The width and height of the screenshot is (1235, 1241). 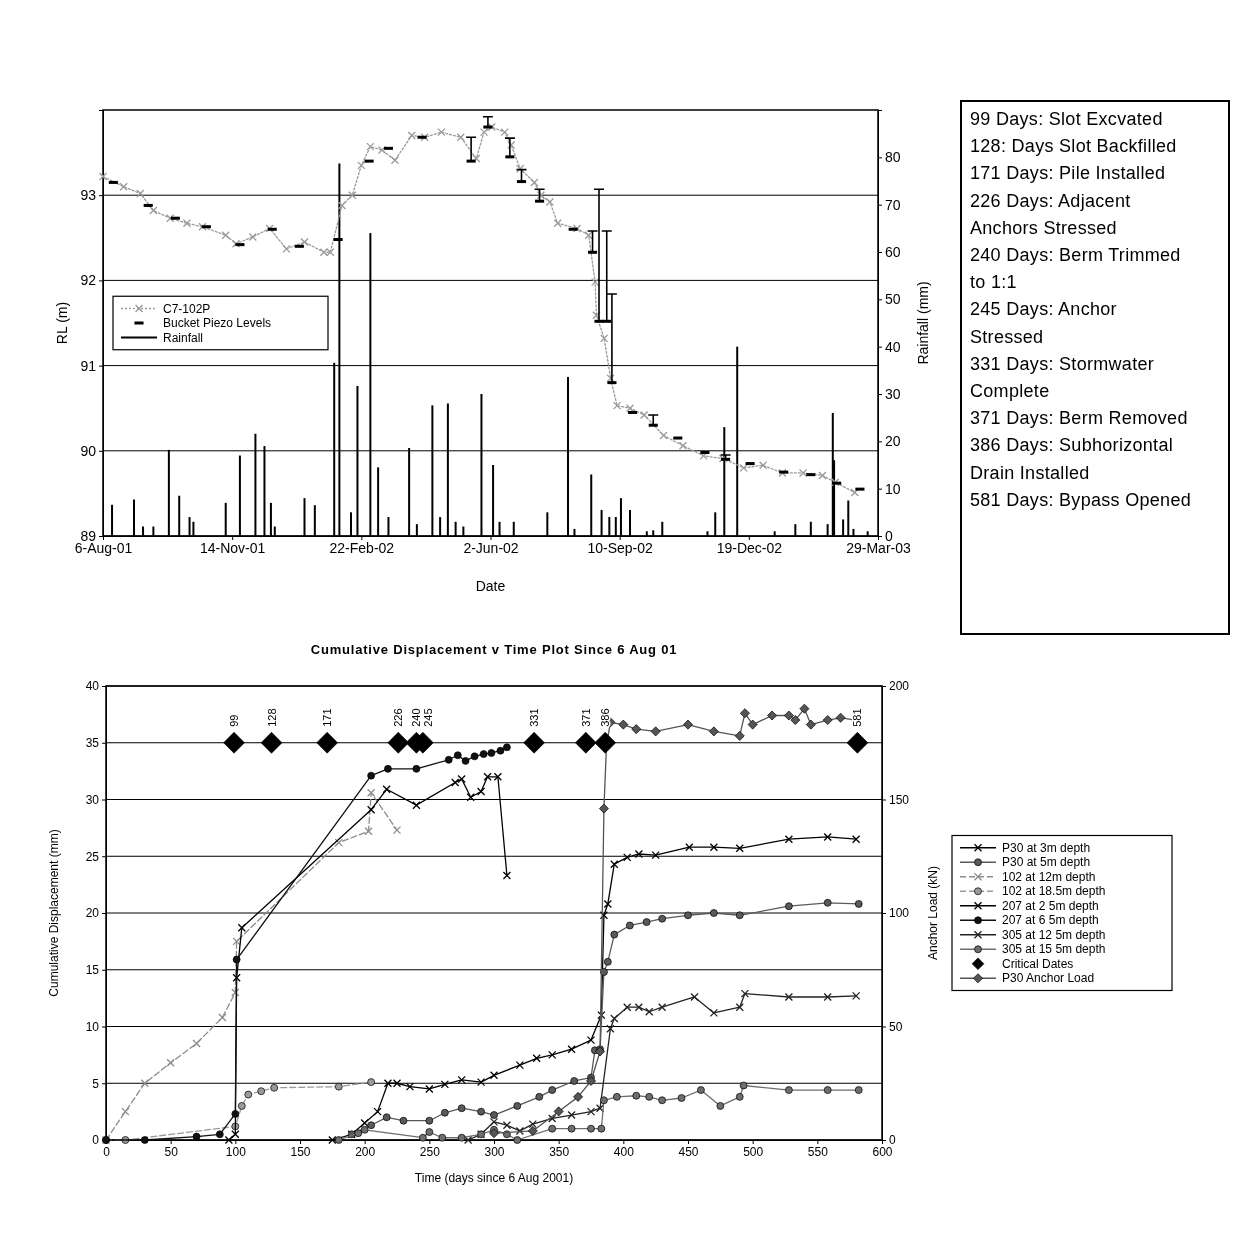 What do you see at coordinates (818, 1151) in the screenshot?
I see `x-tick-label: 550` at bounding box center [818, 1151].